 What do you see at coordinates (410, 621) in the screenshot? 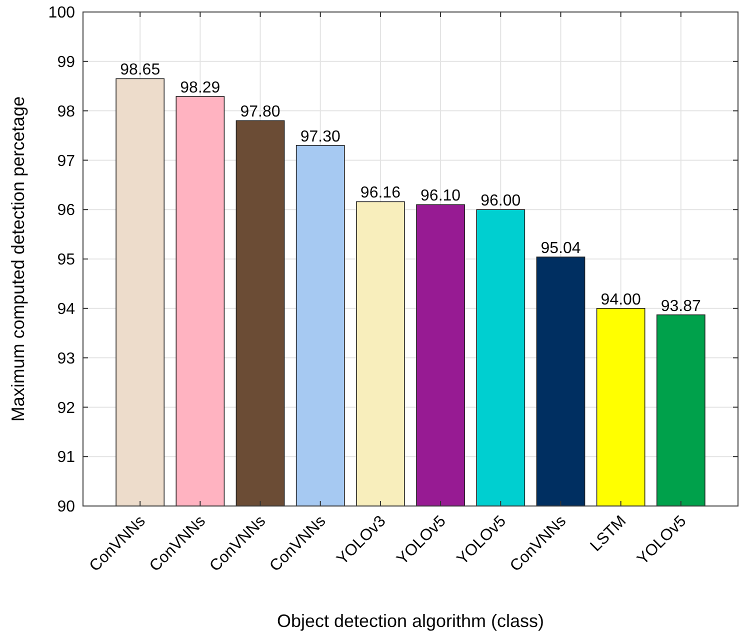
I see `x-axis-title: Object detection algorithm (class)` at bounding box center [410, 621].